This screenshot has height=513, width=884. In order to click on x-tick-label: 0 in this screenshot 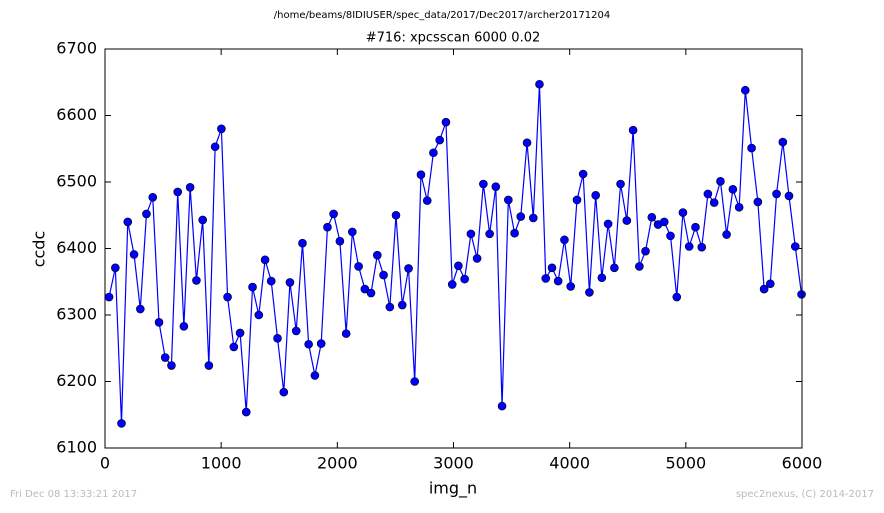, I will do `click(105, 463)`.